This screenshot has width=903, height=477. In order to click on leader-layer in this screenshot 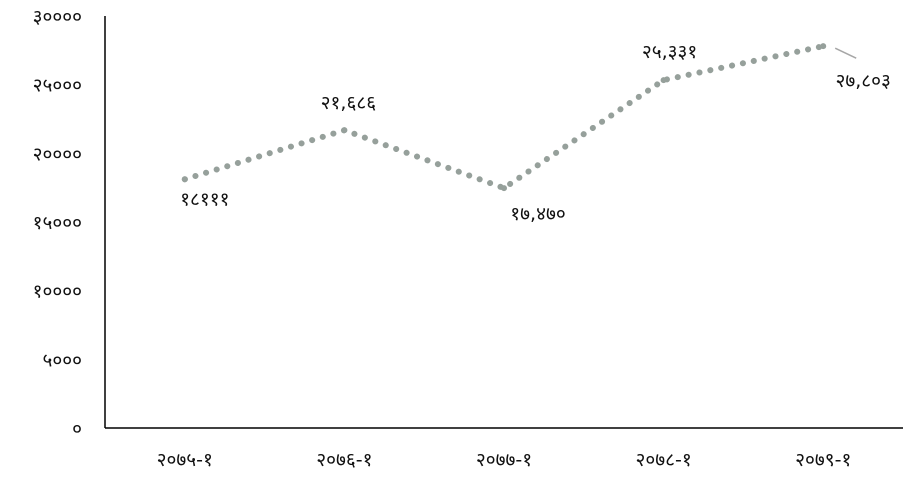, I will do `click(845, 53)`.